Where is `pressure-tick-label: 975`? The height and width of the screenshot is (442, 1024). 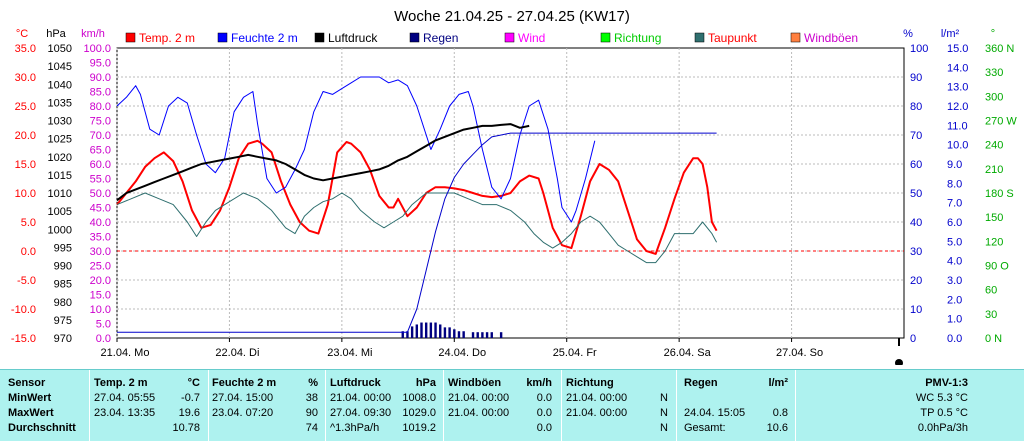 pressure-tick-label: 975 is located at coordinates (63, 321).